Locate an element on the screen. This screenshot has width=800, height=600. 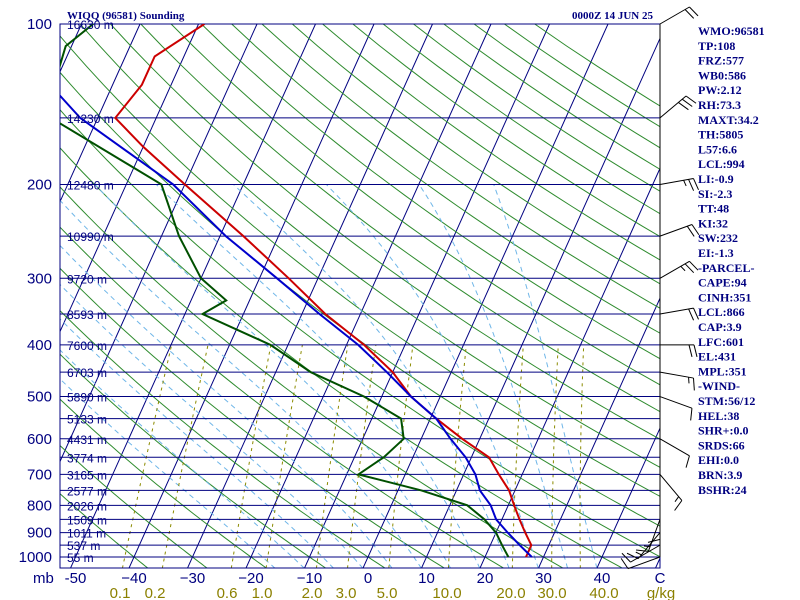
index-value: WMO:96581 is located at coordinates (731, 31).